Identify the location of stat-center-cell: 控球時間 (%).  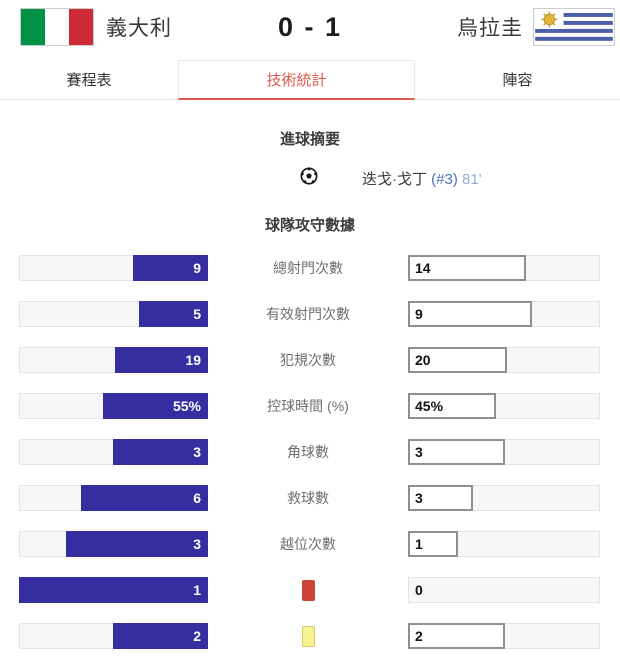
(308, 406).